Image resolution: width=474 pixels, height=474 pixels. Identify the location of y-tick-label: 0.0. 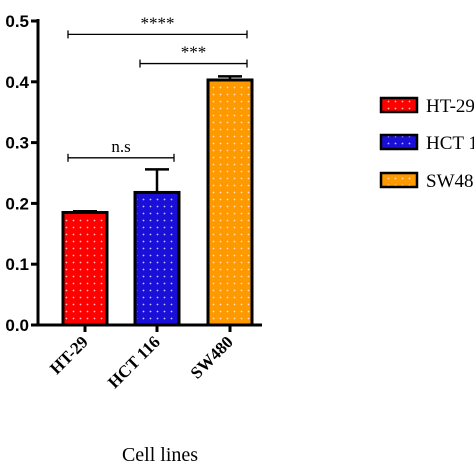
(17, 325).